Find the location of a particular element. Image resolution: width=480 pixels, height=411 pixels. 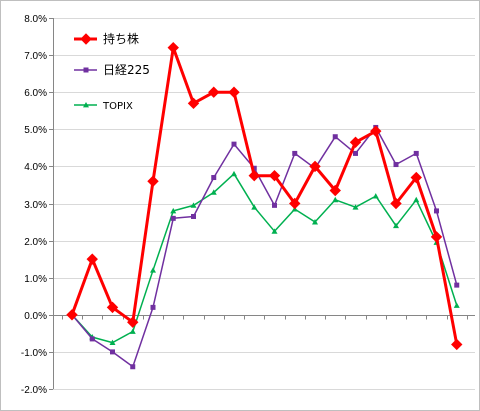

y-tick-label: 6.0% is located at coordinates (35, 93).